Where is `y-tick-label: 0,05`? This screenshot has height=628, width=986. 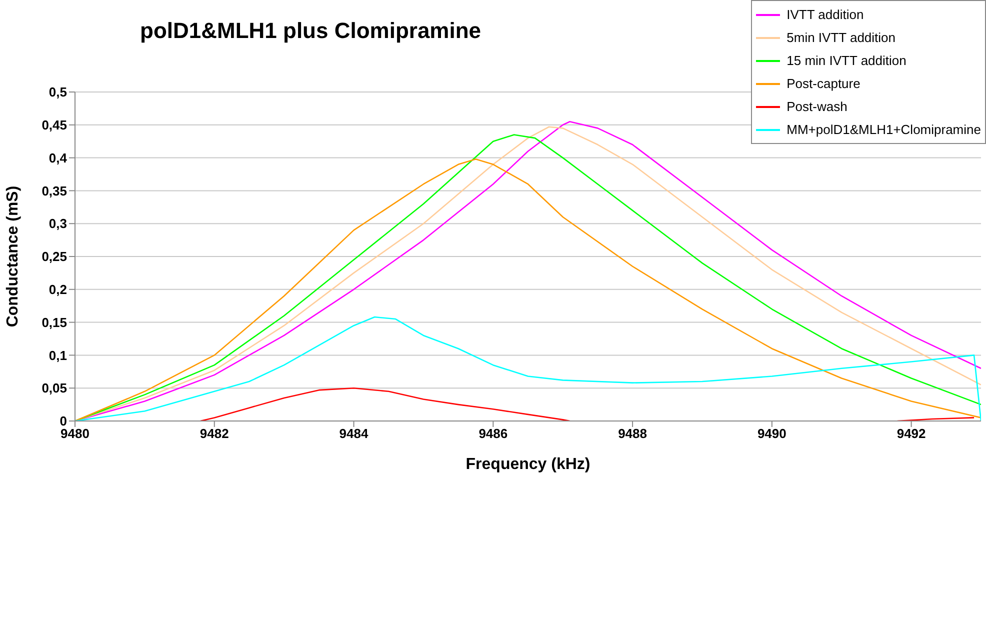
y-tick-label: 0,05 is located at coordinates (54, 388).